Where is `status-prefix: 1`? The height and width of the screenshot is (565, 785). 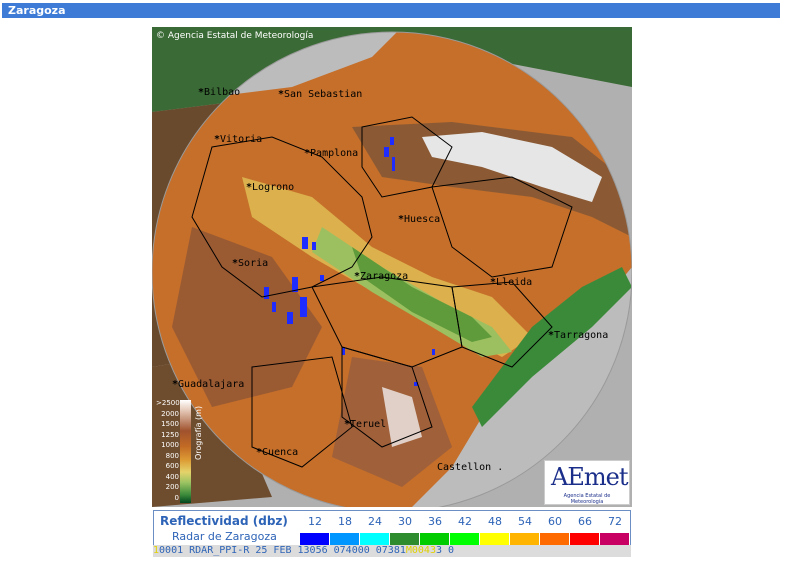
status-prefix: 1 is located at coordinates (156, 550).